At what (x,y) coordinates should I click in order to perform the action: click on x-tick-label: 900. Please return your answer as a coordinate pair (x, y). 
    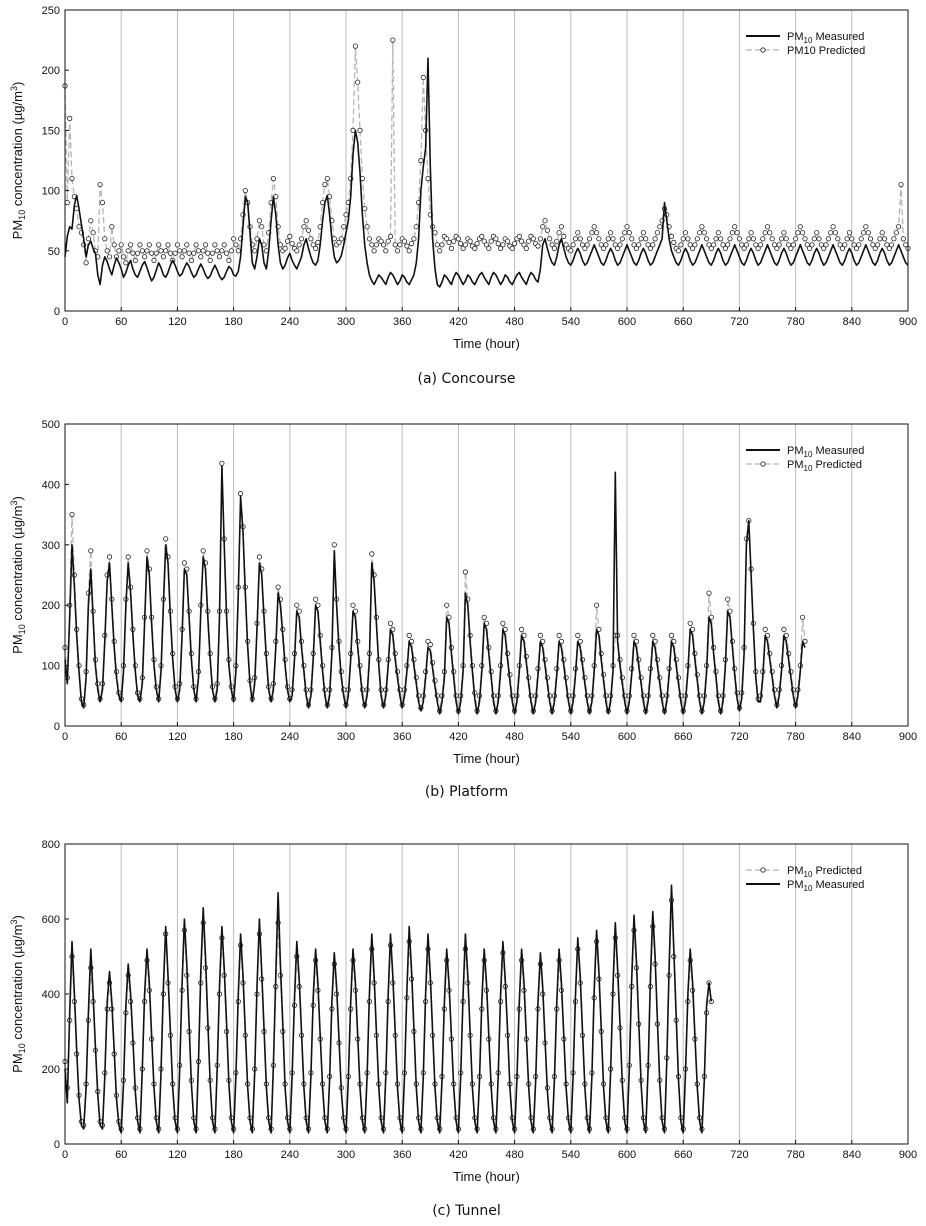
    Looking at the image, I should click on (908, 1155).